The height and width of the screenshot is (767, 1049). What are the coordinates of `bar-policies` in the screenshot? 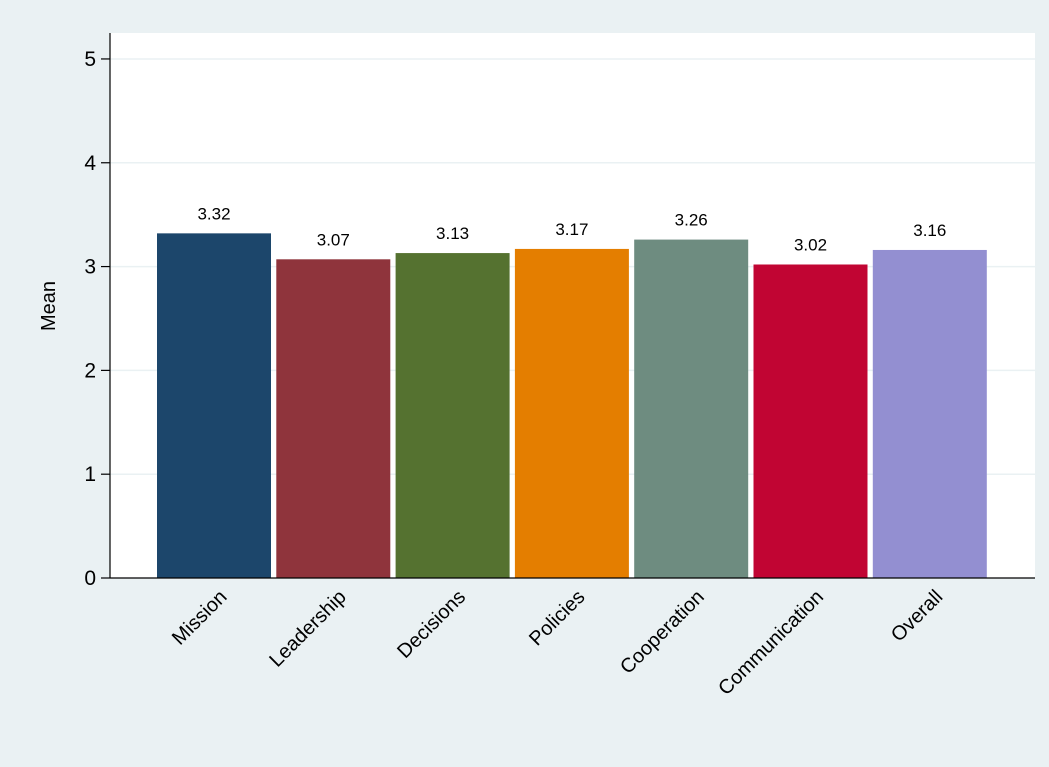 It's located at (571, 413).